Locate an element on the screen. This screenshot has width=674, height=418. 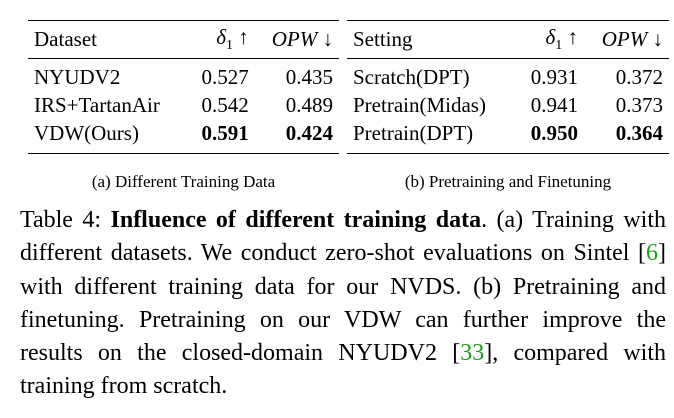
subcaption-a: (a) Different Training Data is located at coordinates (183, 181).